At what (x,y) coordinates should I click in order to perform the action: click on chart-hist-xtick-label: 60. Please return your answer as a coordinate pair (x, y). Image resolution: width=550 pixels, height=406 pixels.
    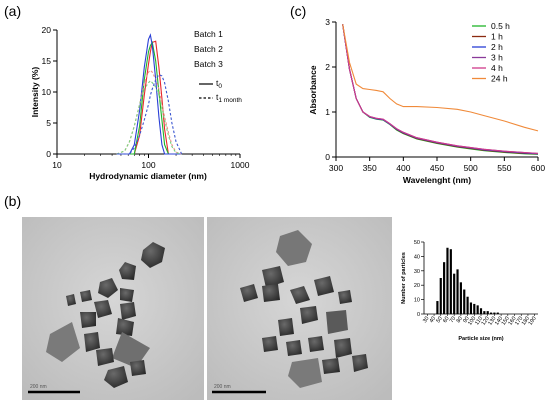
    Looking at the image, I should click on (446, 320).